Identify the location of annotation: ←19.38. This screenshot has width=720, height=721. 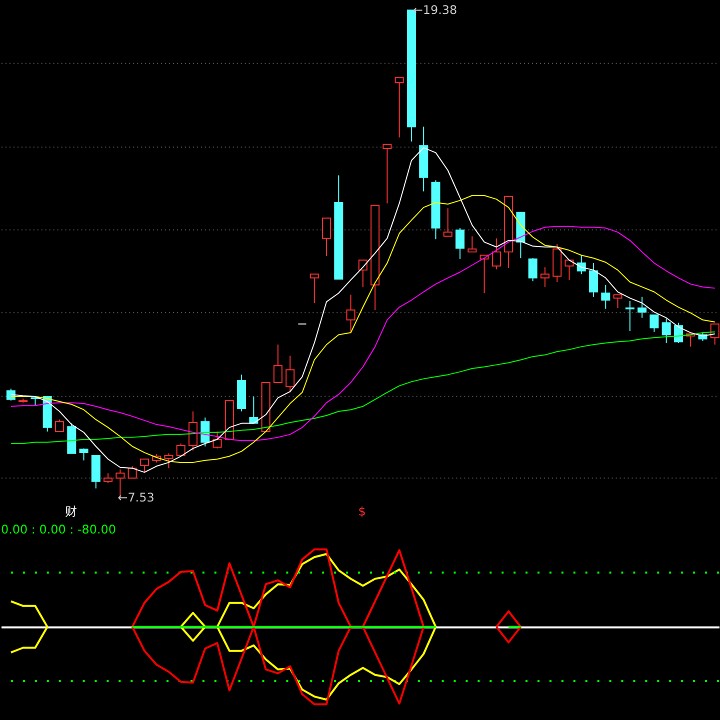
(435, 9).